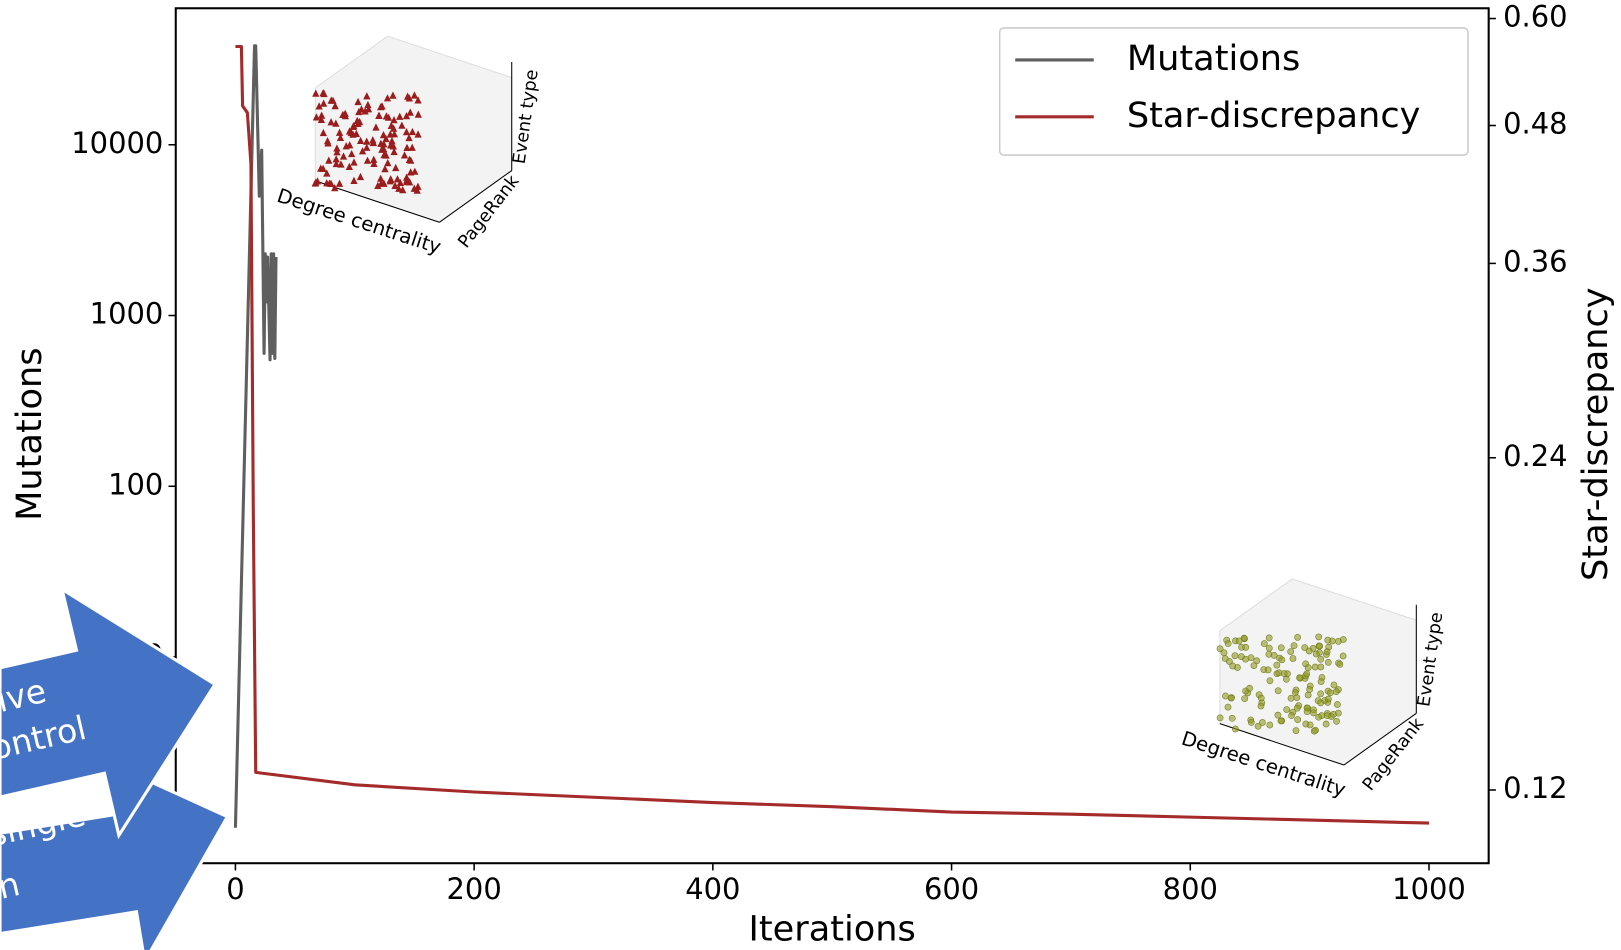 The image size is (1621, 950). Describe the element at coordinates (474, 889) in the screenshot. I see `x-tick-label: 200` at that location.